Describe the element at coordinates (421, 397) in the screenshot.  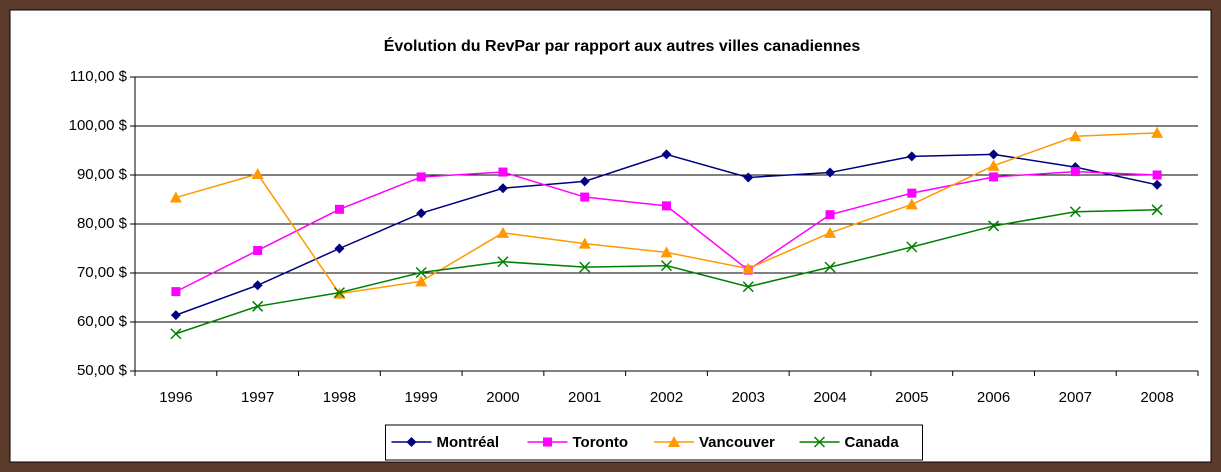
I see `x-tick-label: 1999` at that location.